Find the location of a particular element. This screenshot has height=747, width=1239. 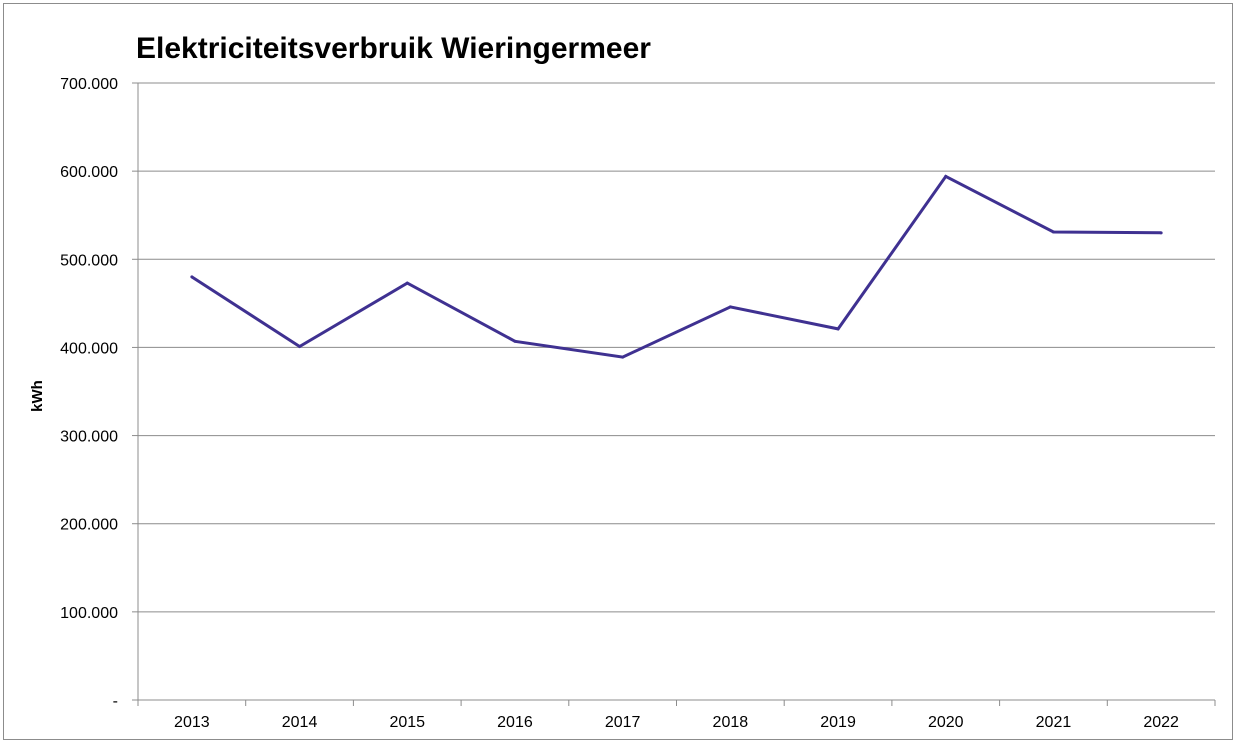

y-tick-label: 100.000 is located at coordinates (89, 613).